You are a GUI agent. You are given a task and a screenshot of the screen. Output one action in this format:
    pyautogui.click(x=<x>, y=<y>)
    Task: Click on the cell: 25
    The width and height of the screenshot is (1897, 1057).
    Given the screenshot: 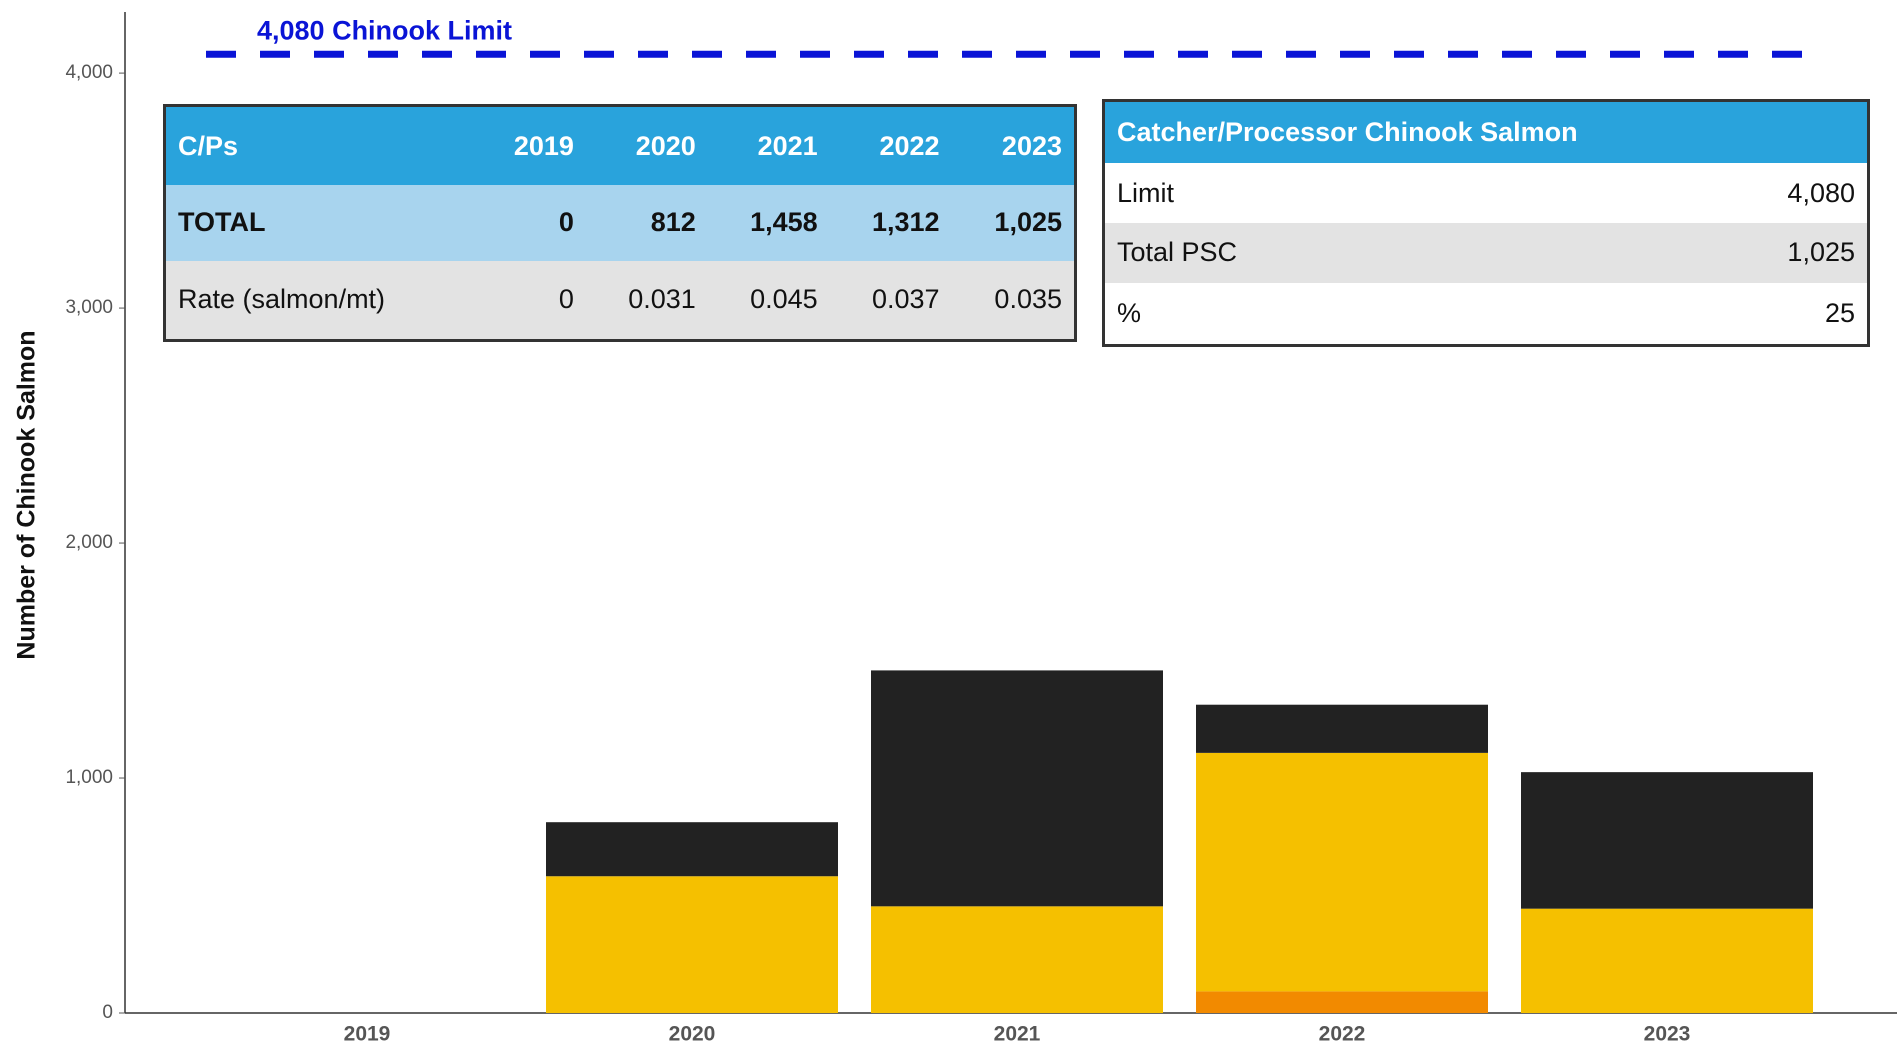 What is the action you would take?
    pyautogui.click(x=1839, y=312)
    